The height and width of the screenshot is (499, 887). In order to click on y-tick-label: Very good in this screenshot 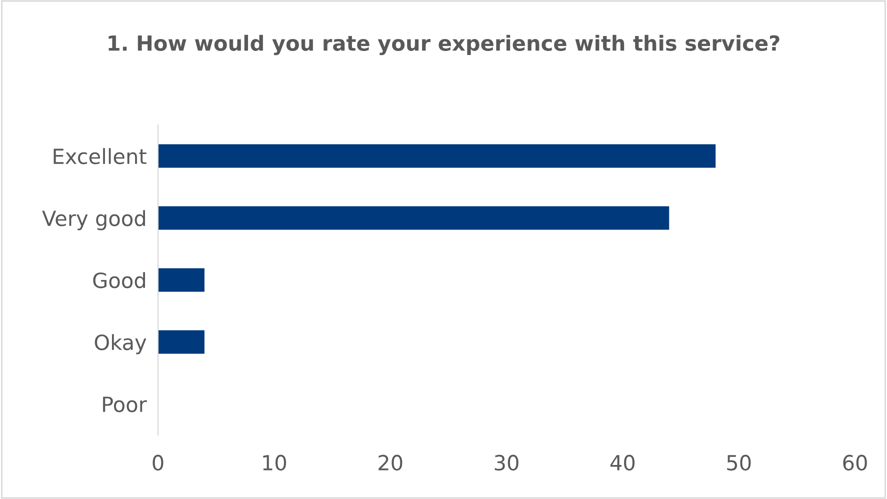, I will do `click(93, 220)`.